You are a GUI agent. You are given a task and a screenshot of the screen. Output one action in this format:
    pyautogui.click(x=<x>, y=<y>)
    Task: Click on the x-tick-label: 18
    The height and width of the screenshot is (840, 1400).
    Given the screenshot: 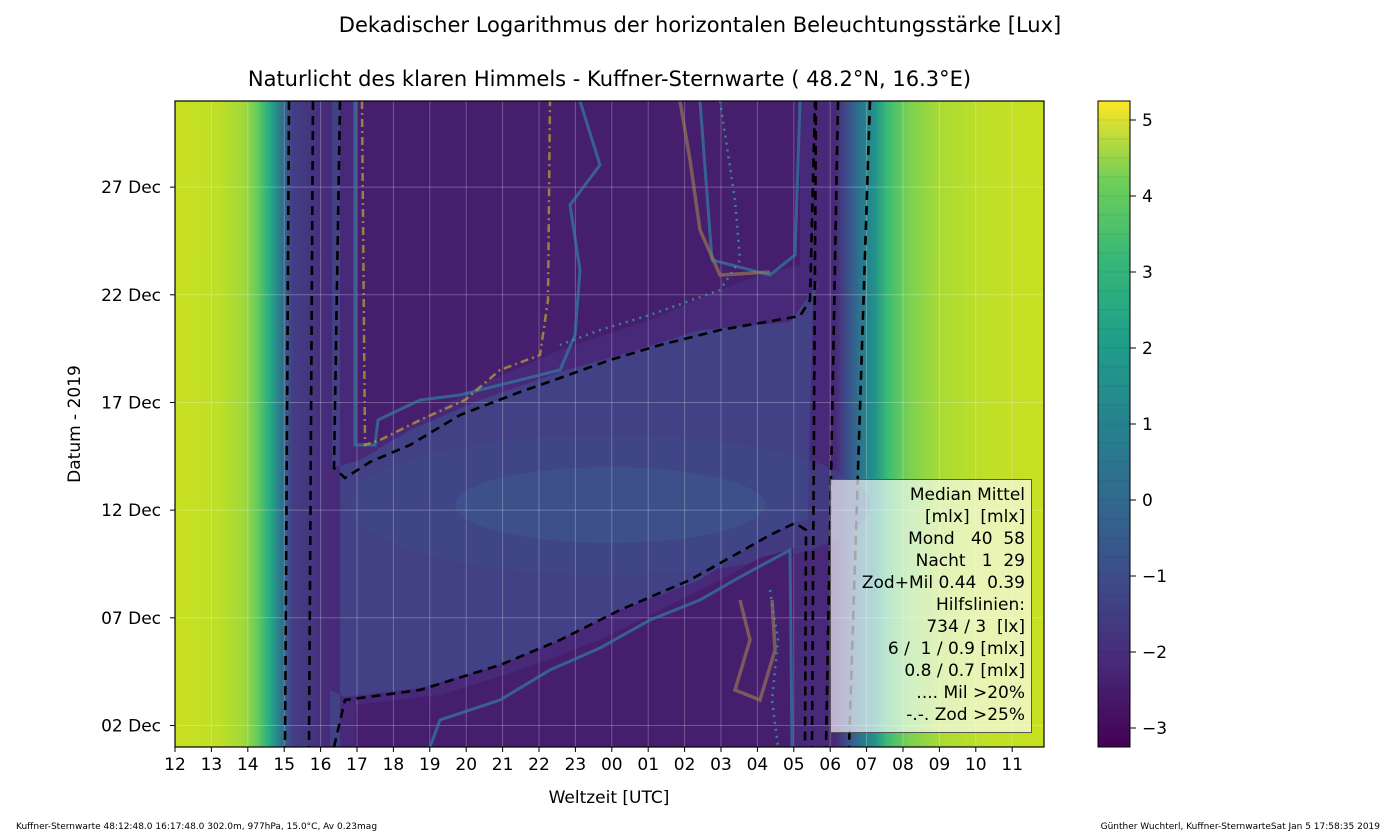 What is the action you would take?
    pyautogui.click(x=394, y=765)
    